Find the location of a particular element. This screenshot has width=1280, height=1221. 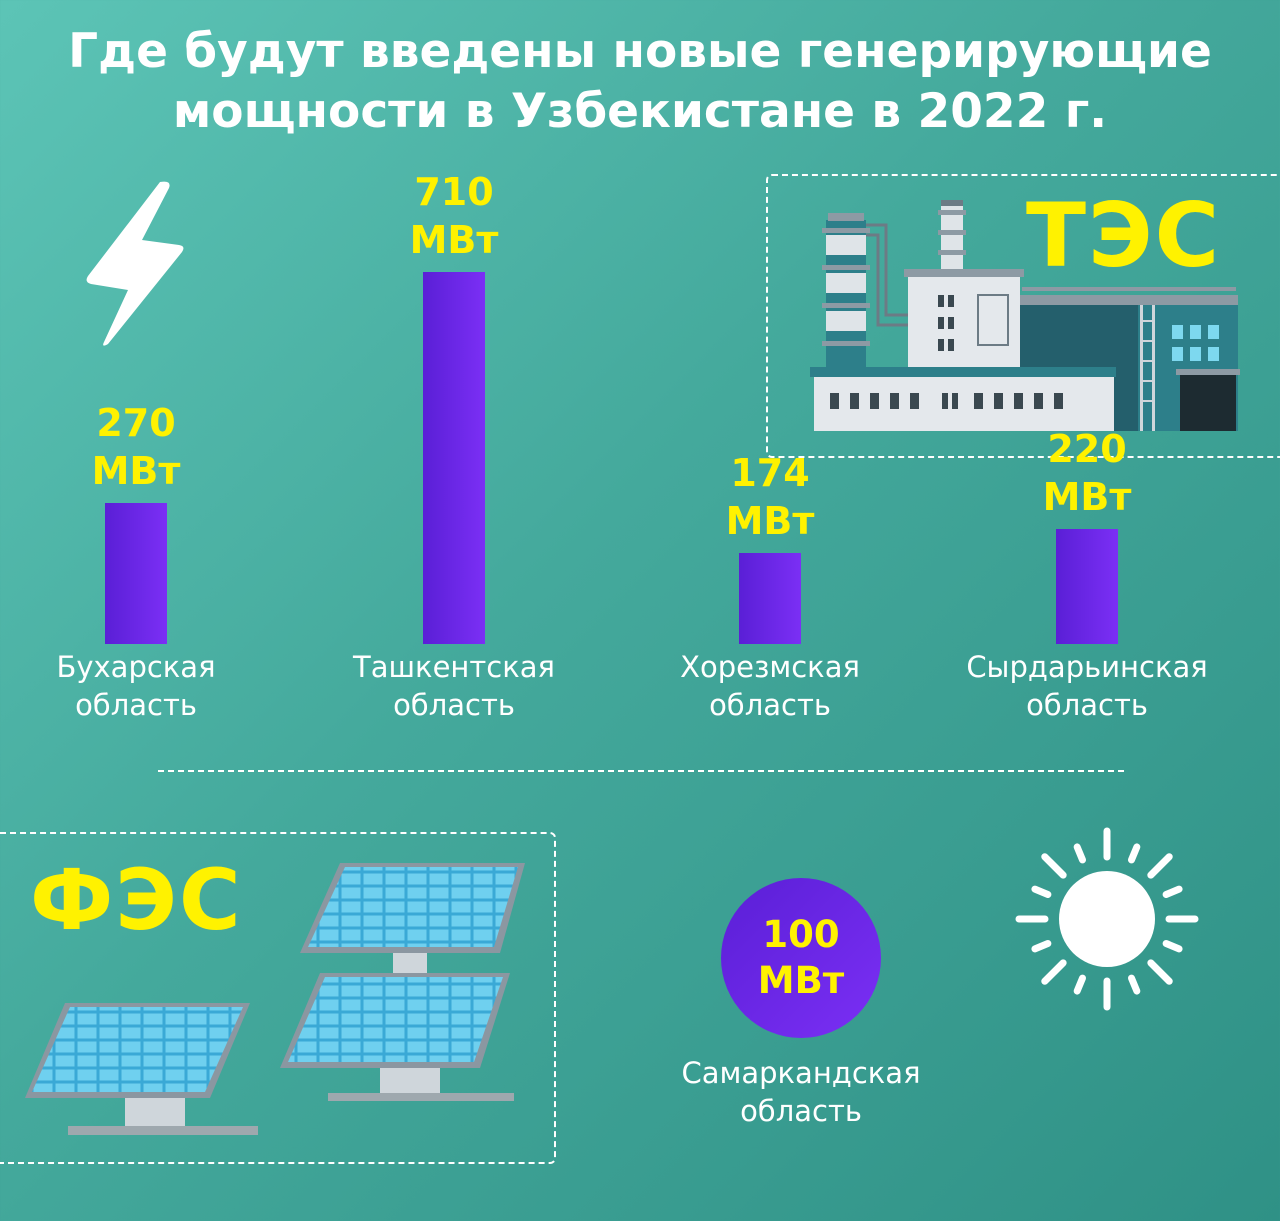

category-label-1: Бухарская область is located at coordinates (143, 686).